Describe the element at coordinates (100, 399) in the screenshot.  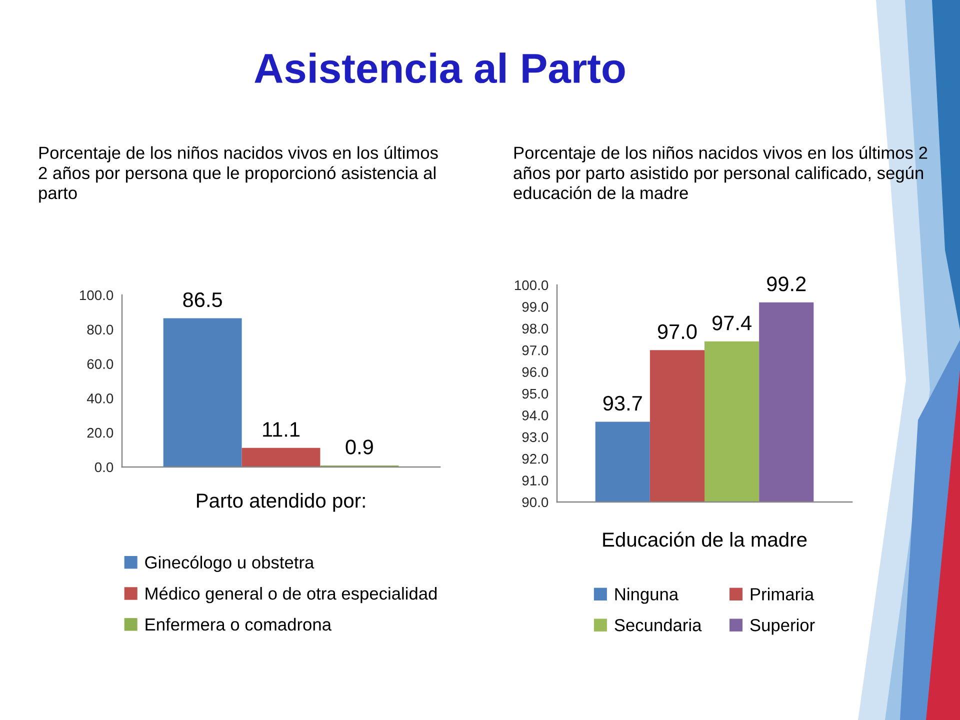
I see `y-tick-label: 40.0` at that location.